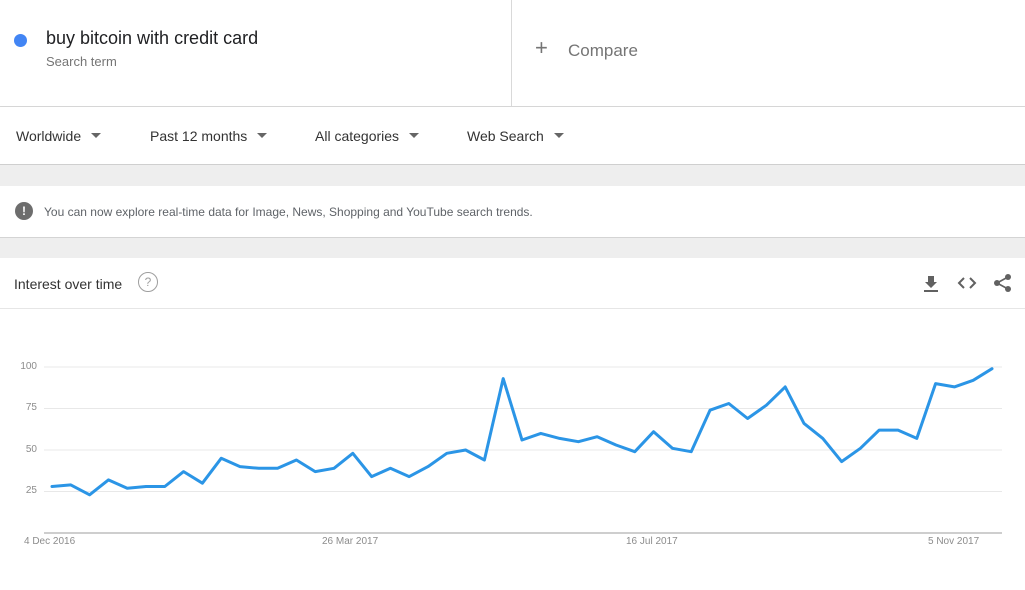 Image resolution: width=1025 pixels, height=590 pixels. I want to click on y-tick-label: 100, so click(28, 366).